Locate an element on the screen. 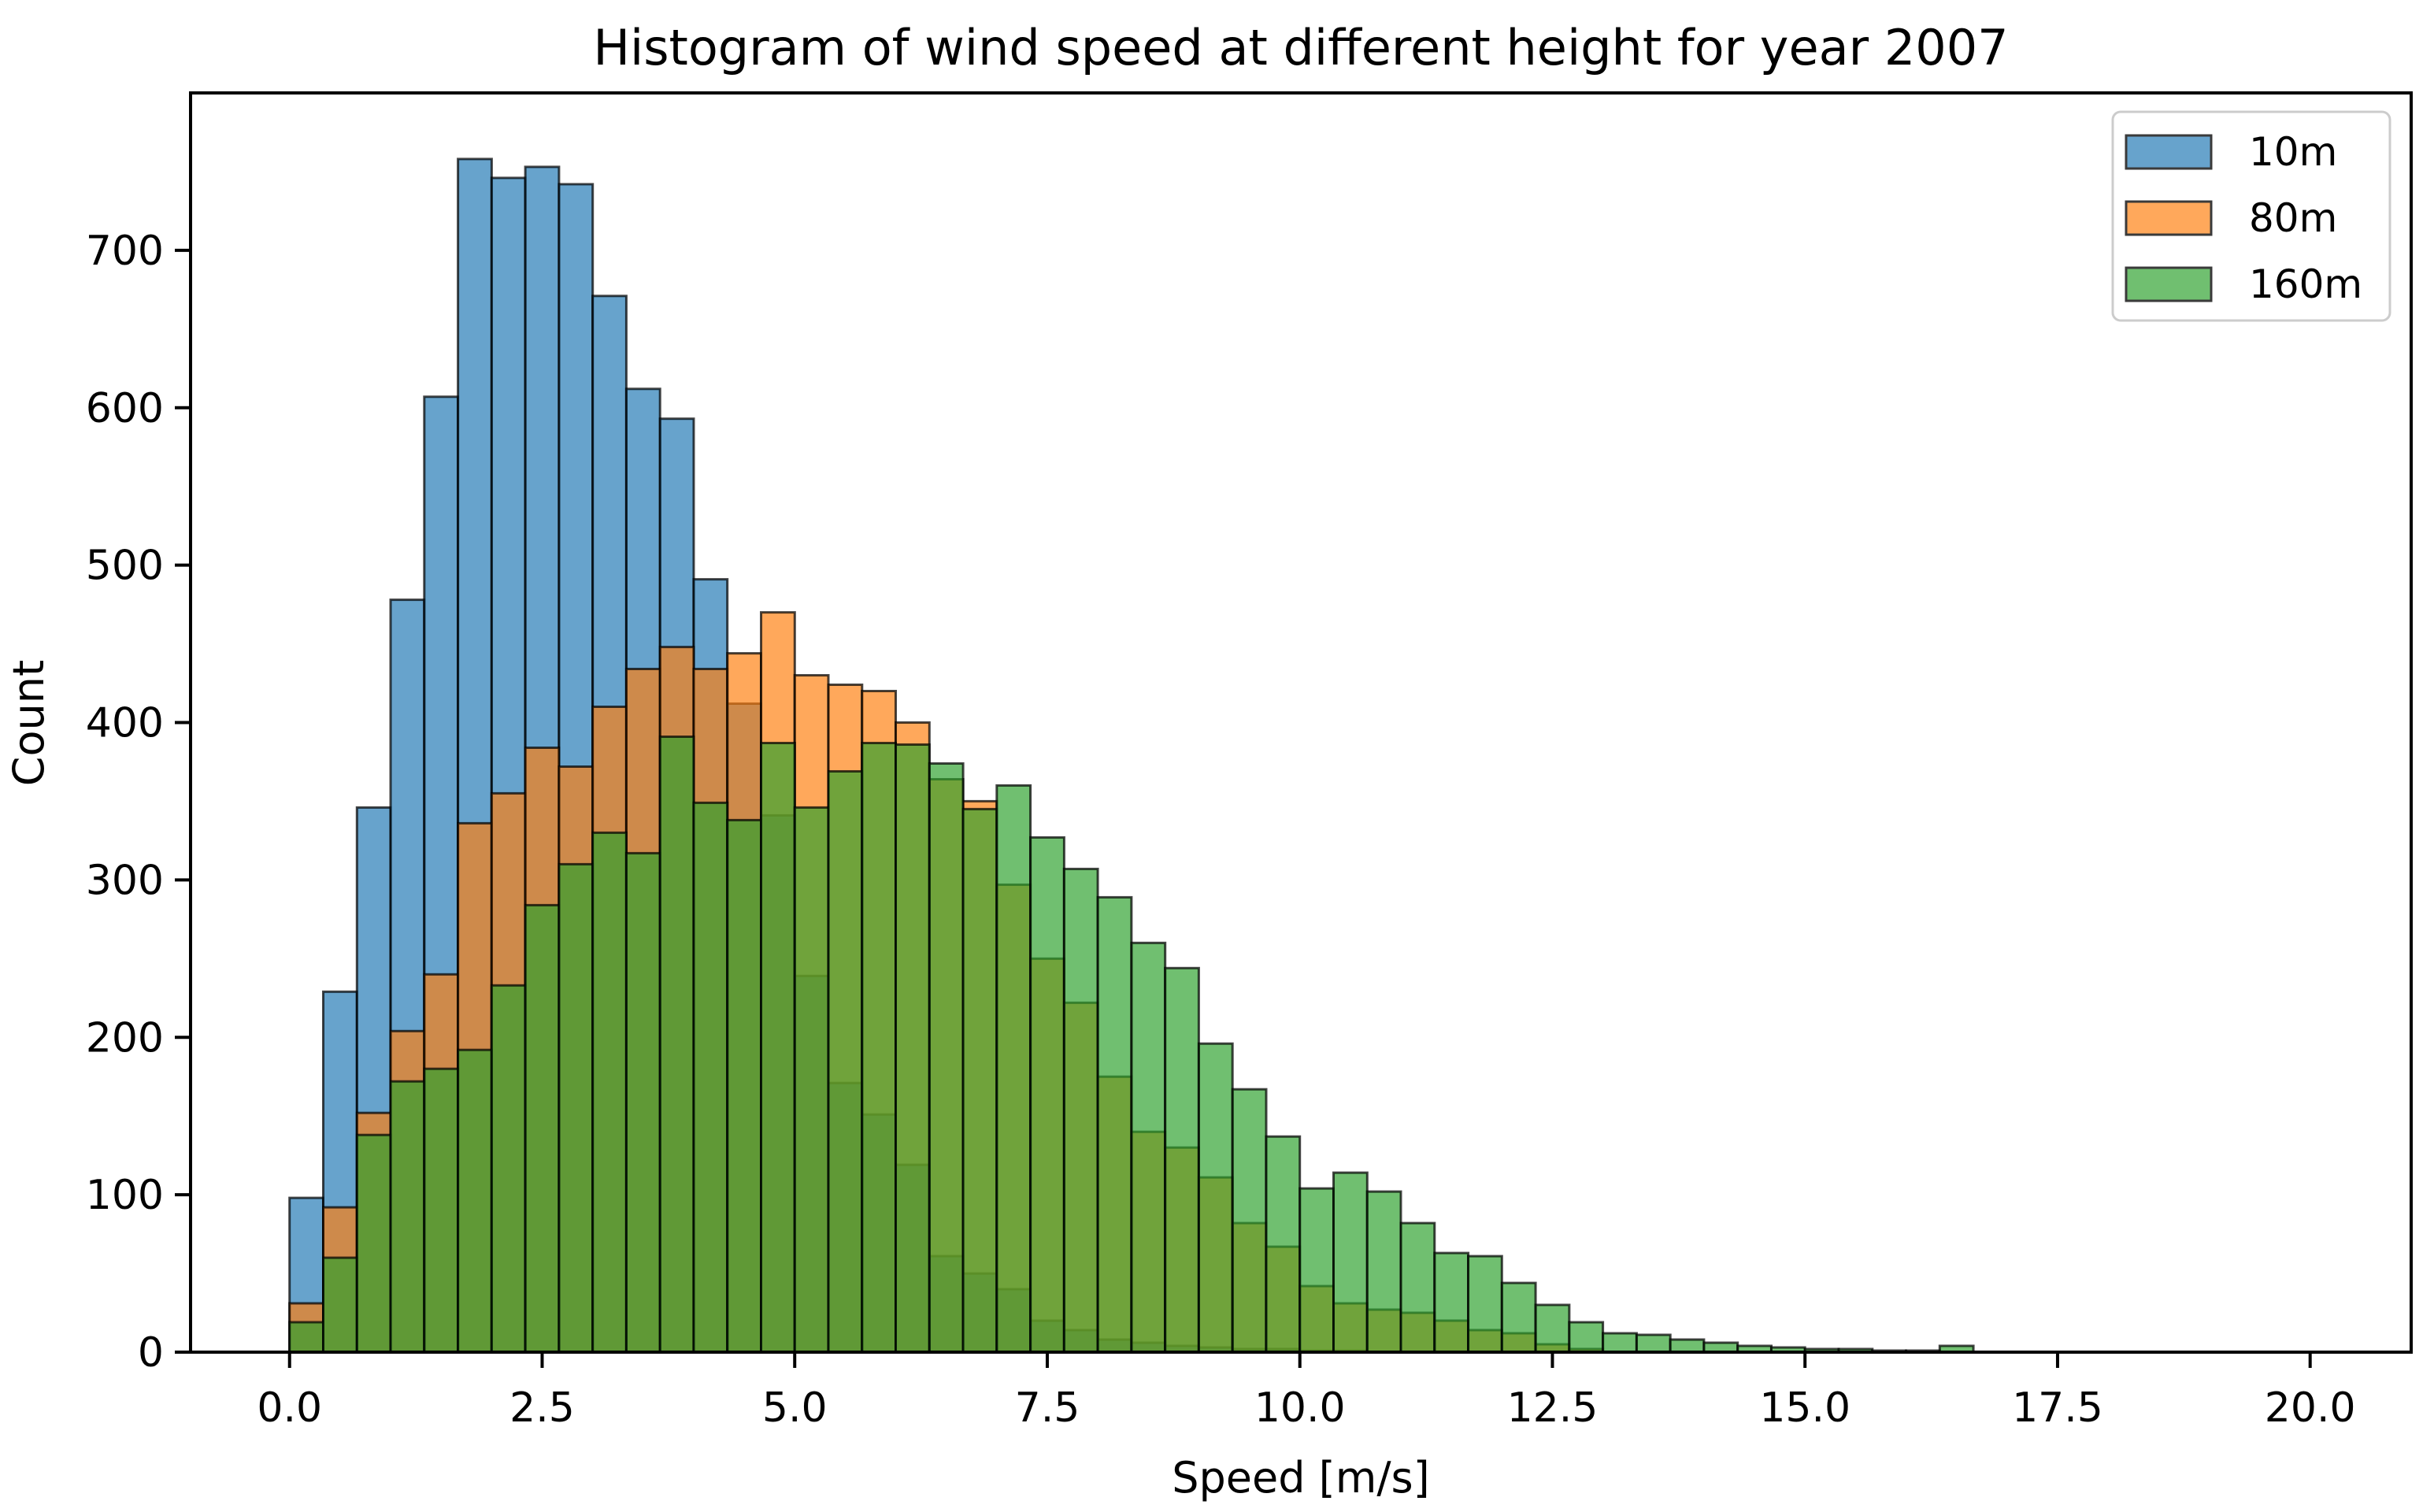  x-tick-label: 0.0 is located at coordinates (289, 1408).